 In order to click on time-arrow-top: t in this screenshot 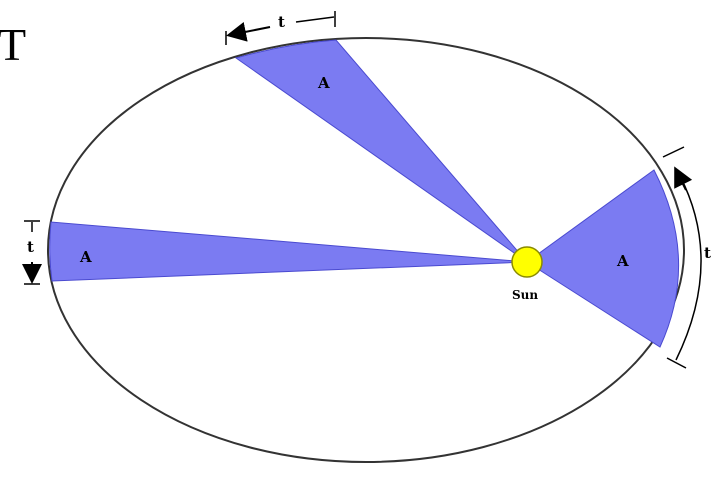, I will do `click(280, 28)`.